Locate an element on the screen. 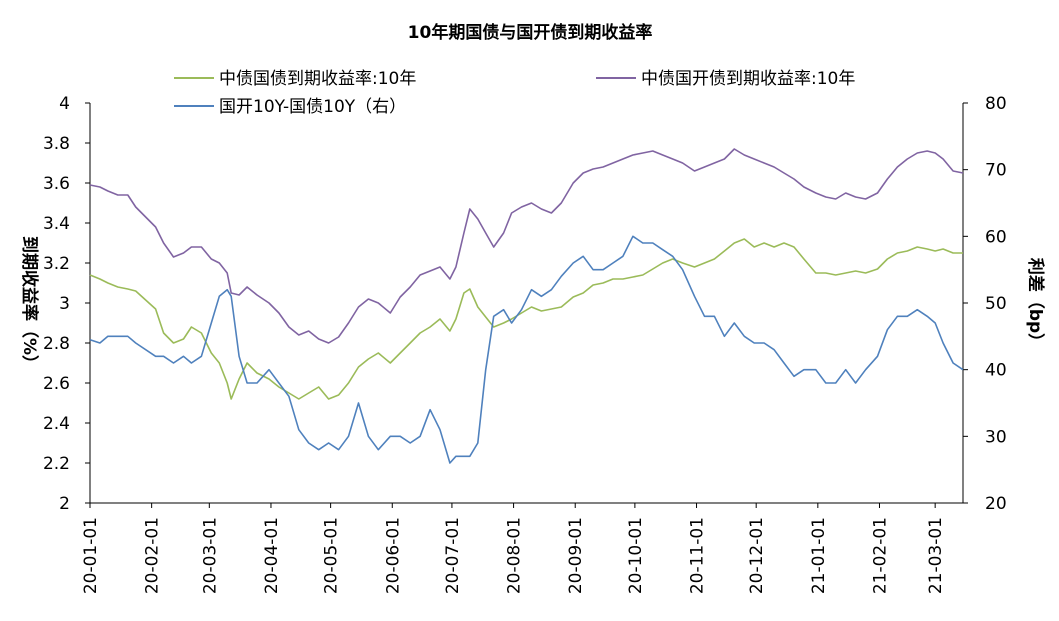 This screenshot has width=1059, height=621. right-tick-label: 50 is located at coordinates (996, 304).